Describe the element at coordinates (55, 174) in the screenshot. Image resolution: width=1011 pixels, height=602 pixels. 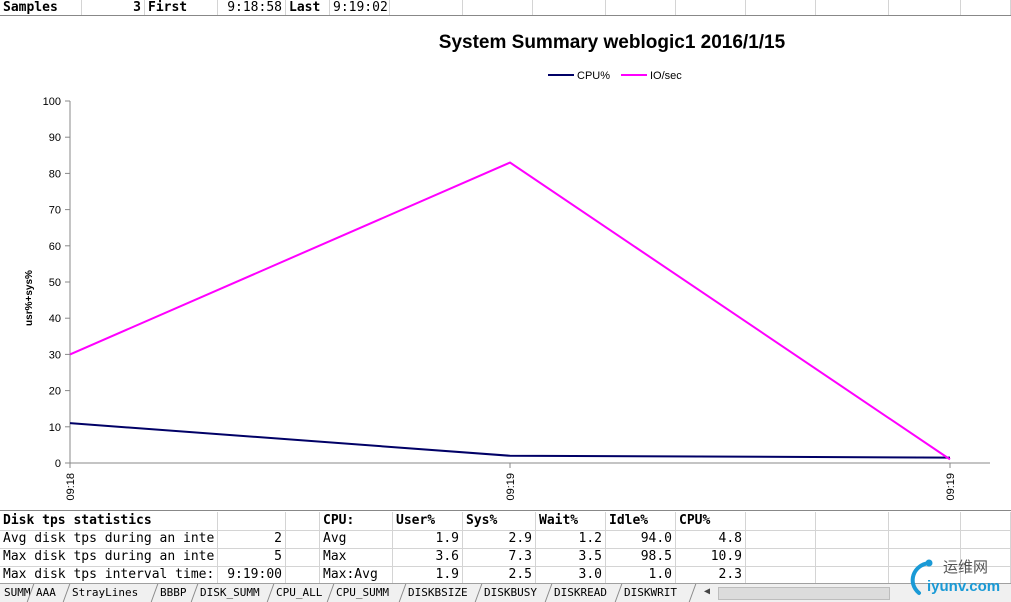
I see `y-tick-label: 80` at that location.